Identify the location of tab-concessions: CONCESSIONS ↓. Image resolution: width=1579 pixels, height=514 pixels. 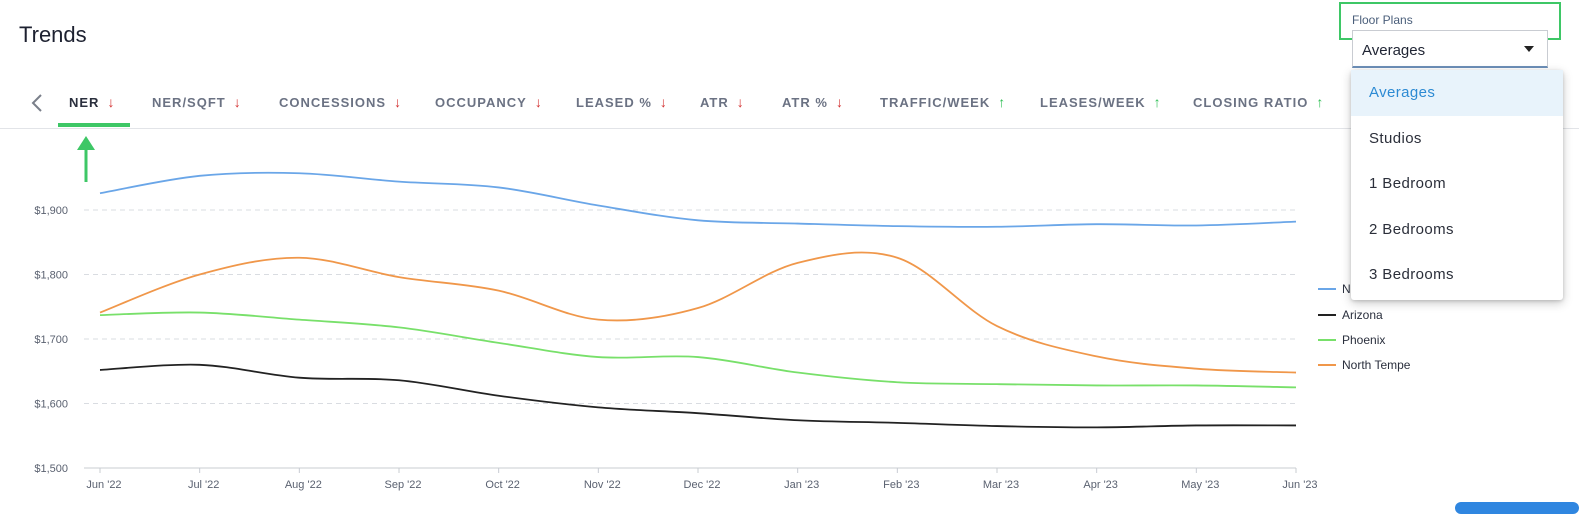
(340, 102).